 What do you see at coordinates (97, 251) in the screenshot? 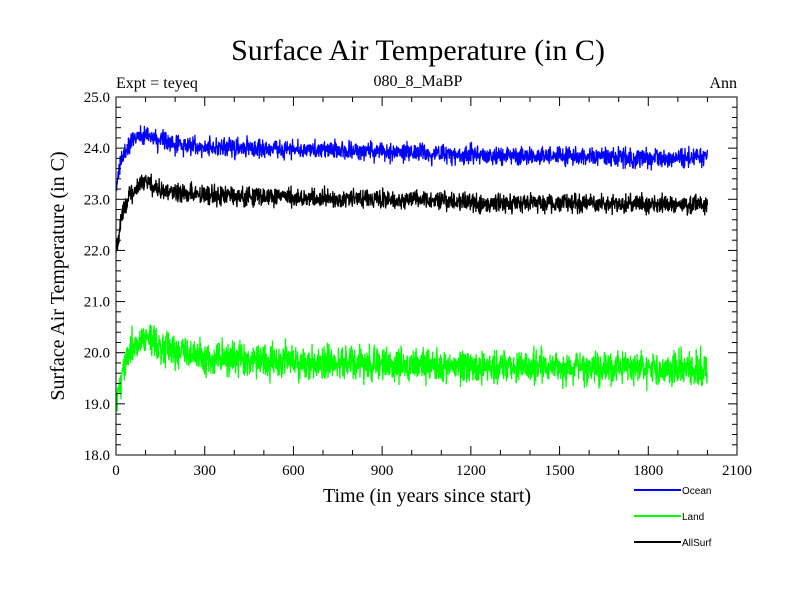
I see `y-tick-label: 22.0` at bounding box center [97, 251].